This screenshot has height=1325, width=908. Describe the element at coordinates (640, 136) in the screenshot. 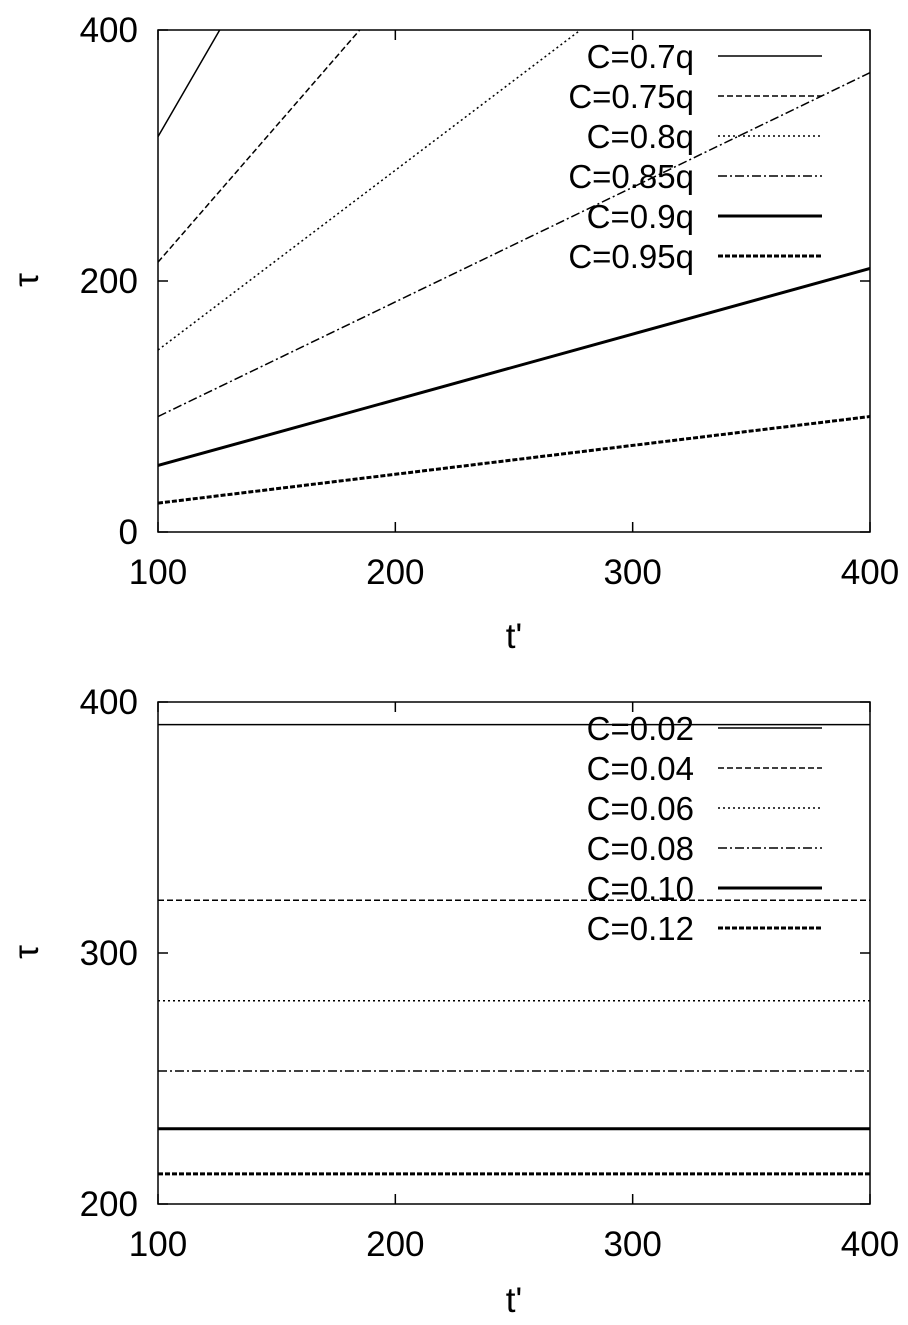

I see `legend-label: C=0.8q` at that location.